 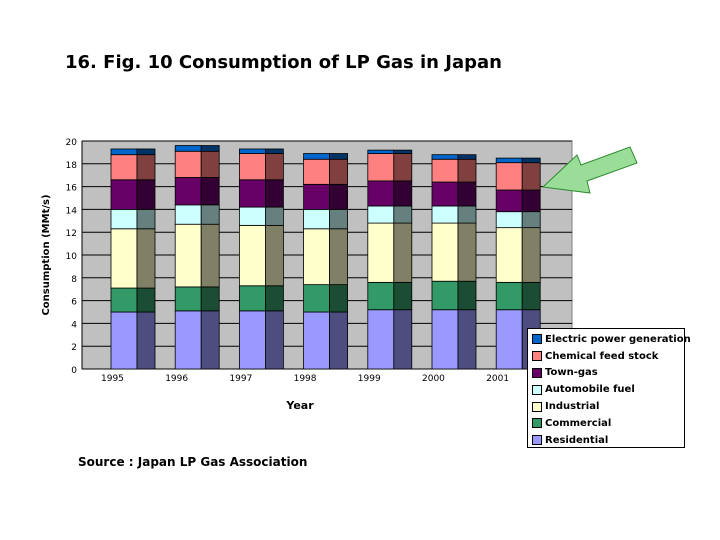 I want to click on x-axis-label: Year, so click(x=299, y=405).